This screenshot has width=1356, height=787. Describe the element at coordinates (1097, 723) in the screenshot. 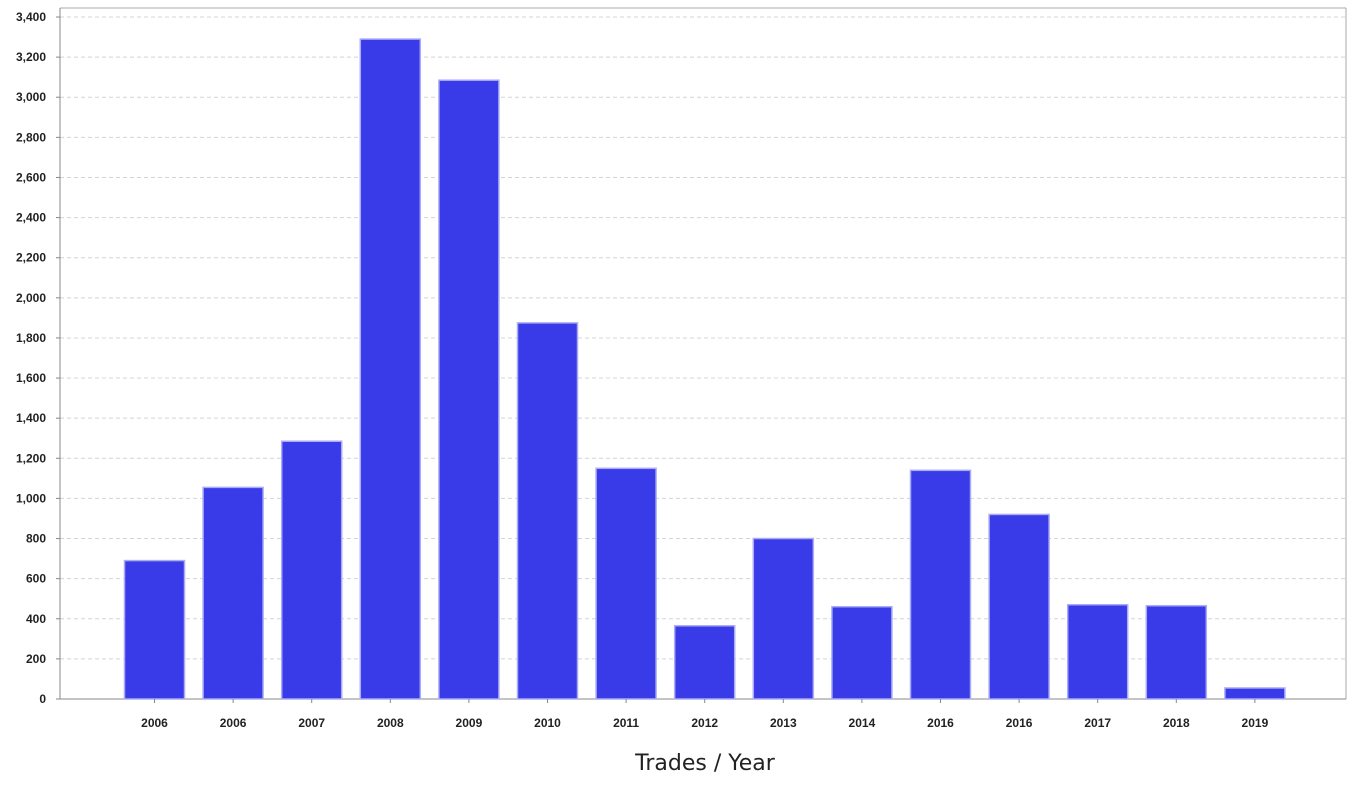

I see `x-tick-label: 2017` at that location.